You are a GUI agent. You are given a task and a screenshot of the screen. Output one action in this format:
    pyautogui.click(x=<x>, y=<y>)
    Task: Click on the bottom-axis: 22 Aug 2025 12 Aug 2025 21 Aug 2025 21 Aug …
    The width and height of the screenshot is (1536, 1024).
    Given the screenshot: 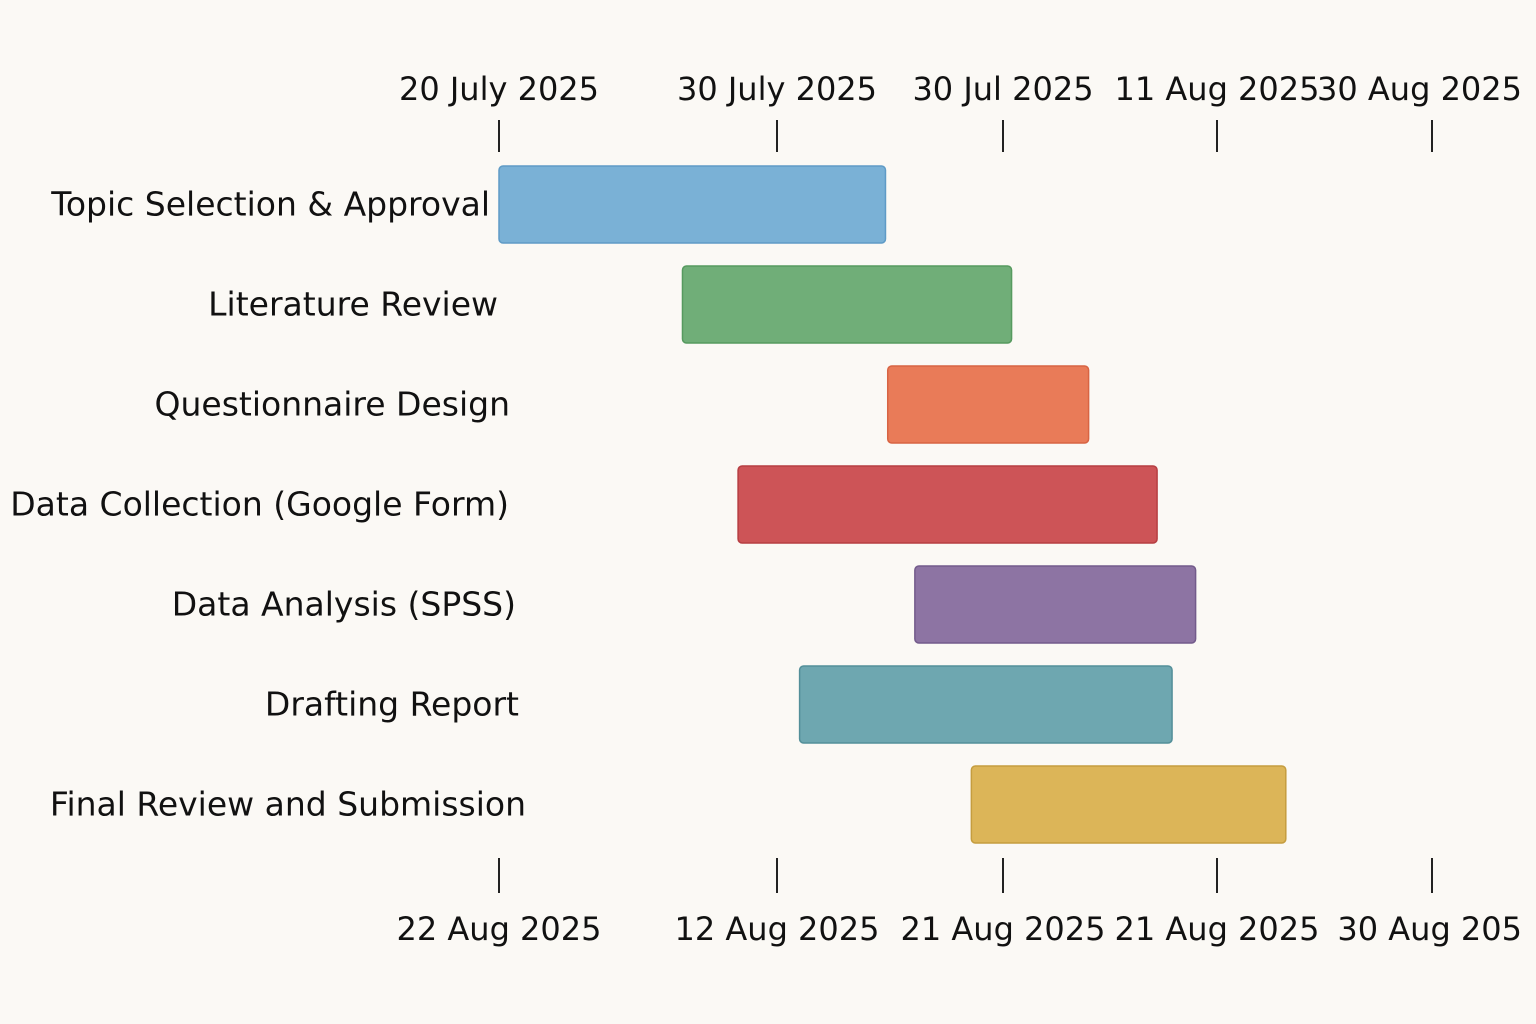 What is the action you would take?
    pyautogui.click(x=959, y=903)
    